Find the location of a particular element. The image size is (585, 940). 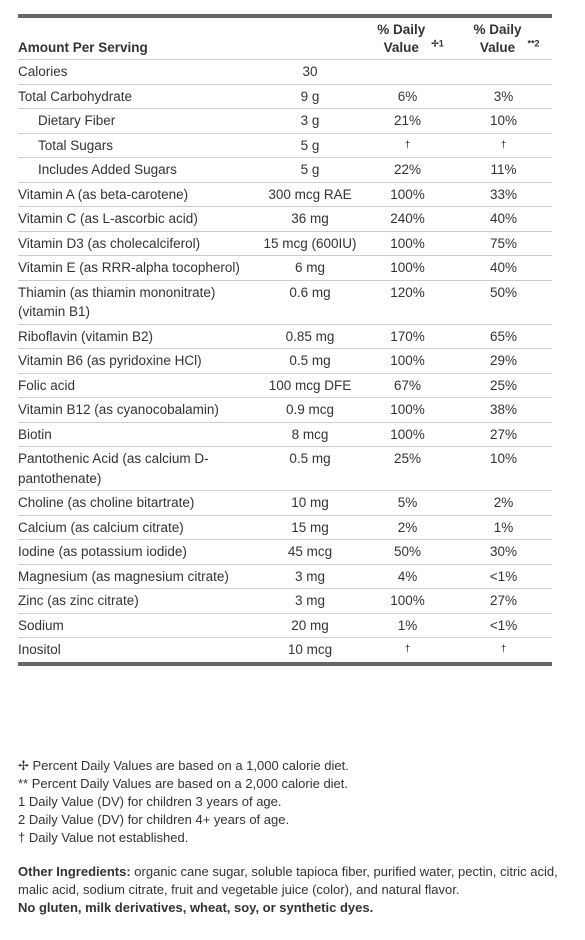

nutrient-dv2: 75% is located at coordinates (503, 243).